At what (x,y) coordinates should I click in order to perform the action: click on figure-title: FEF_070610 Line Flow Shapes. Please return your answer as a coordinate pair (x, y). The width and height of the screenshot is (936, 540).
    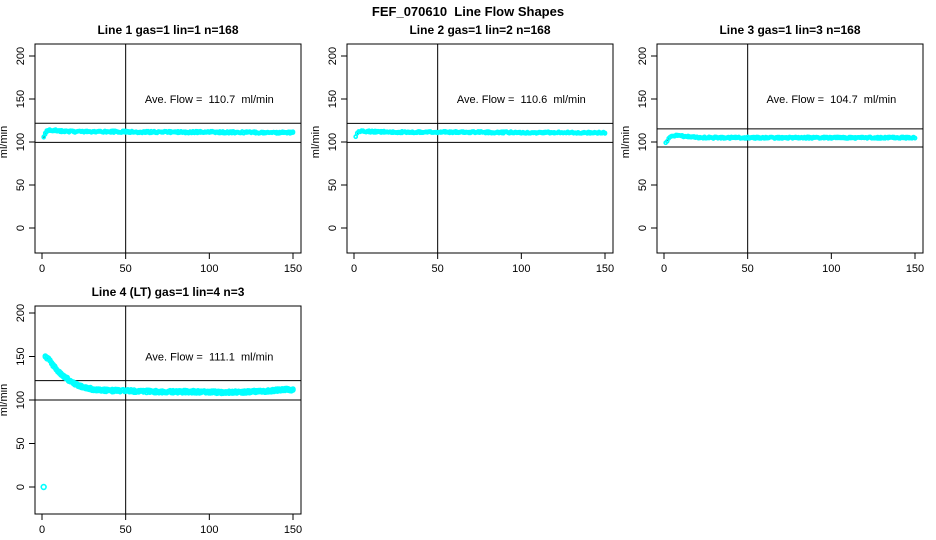
    Looking at the image, I should click on (468, 11).